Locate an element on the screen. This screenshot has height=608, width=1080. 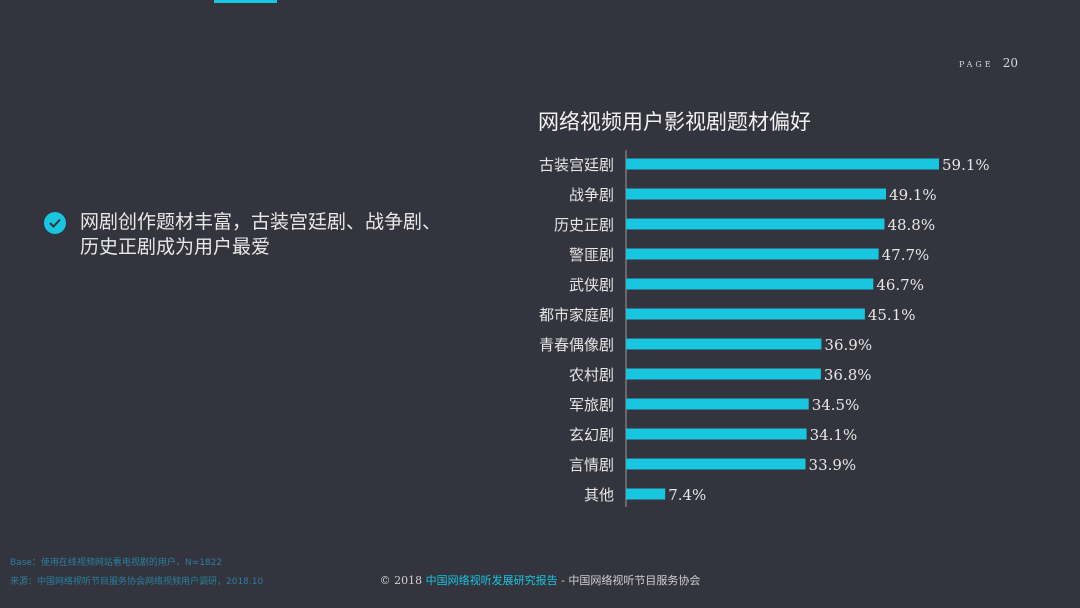
value-label: 34.5% is located at coordinates (836, 405).